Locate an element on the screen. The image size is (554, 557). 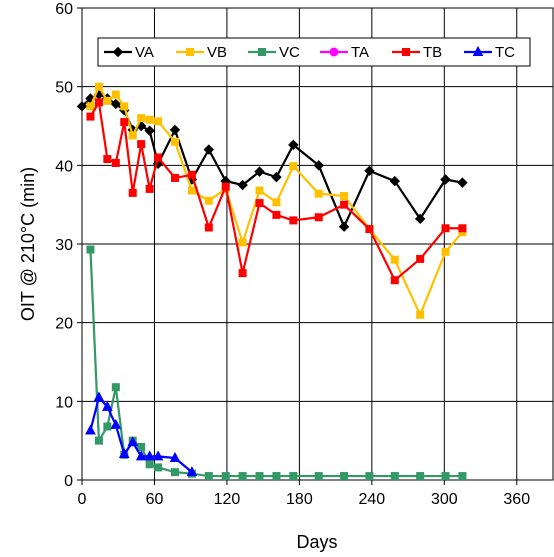
y-tick-label: 40 is located at coordinates (64, 166).